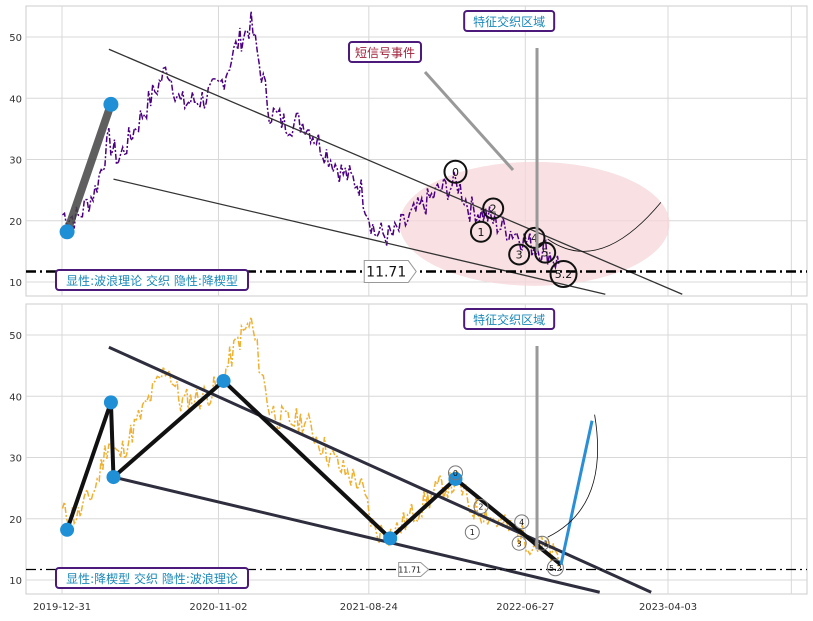 The image size is (813, 621). Describe the element at coordinates (218, 607) in the screenshot. I see `x-tick-label: 2020-11-02` at that location.